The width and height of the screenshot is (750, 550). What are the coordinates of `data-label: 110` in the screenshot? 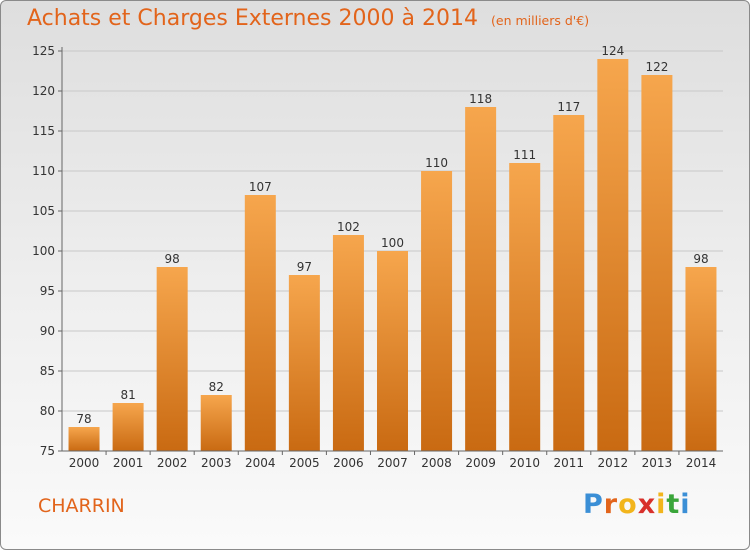 It's located at (436, 163).